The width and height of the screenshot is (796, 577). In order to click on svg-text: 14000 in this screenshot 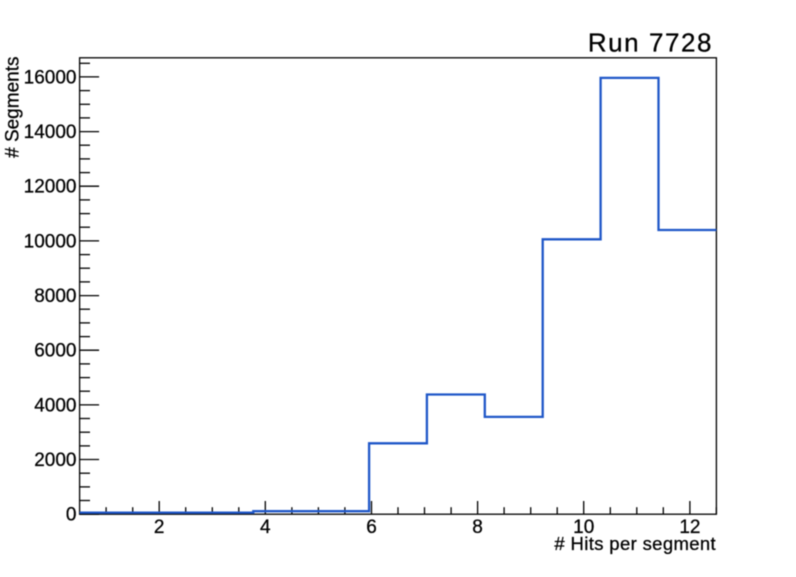, I will do `click(50, 132)`.